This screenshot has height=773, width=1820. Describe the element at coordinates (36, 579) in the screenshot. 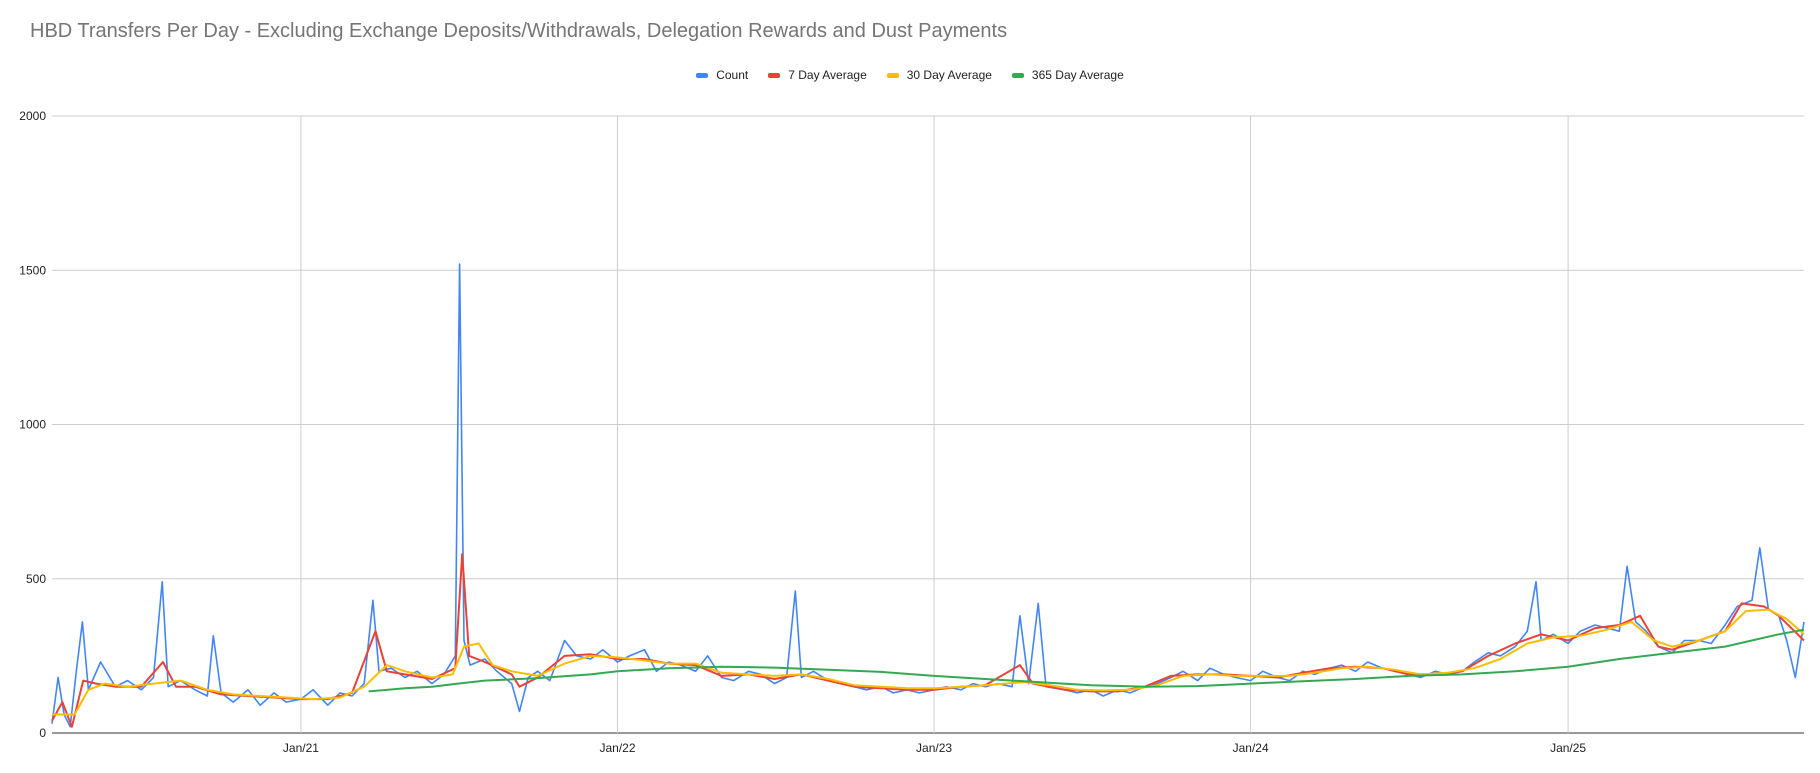

I see `y-tick-label: 500` at that location.